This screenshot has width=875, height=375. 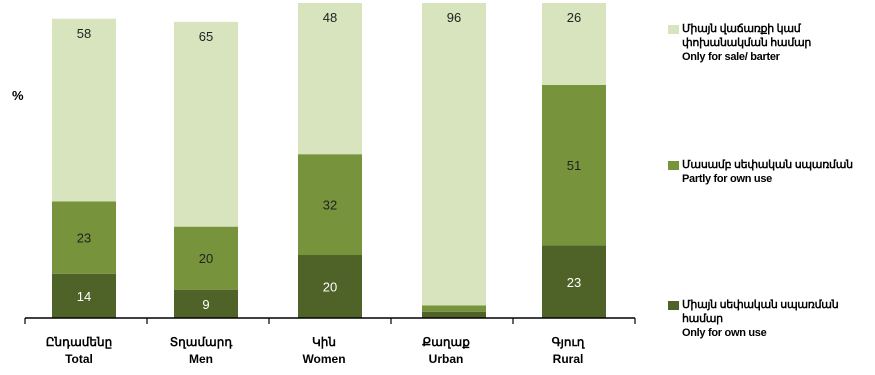 I want to click on bar-partly-for-own-use-men, so click(x=206, y=258).